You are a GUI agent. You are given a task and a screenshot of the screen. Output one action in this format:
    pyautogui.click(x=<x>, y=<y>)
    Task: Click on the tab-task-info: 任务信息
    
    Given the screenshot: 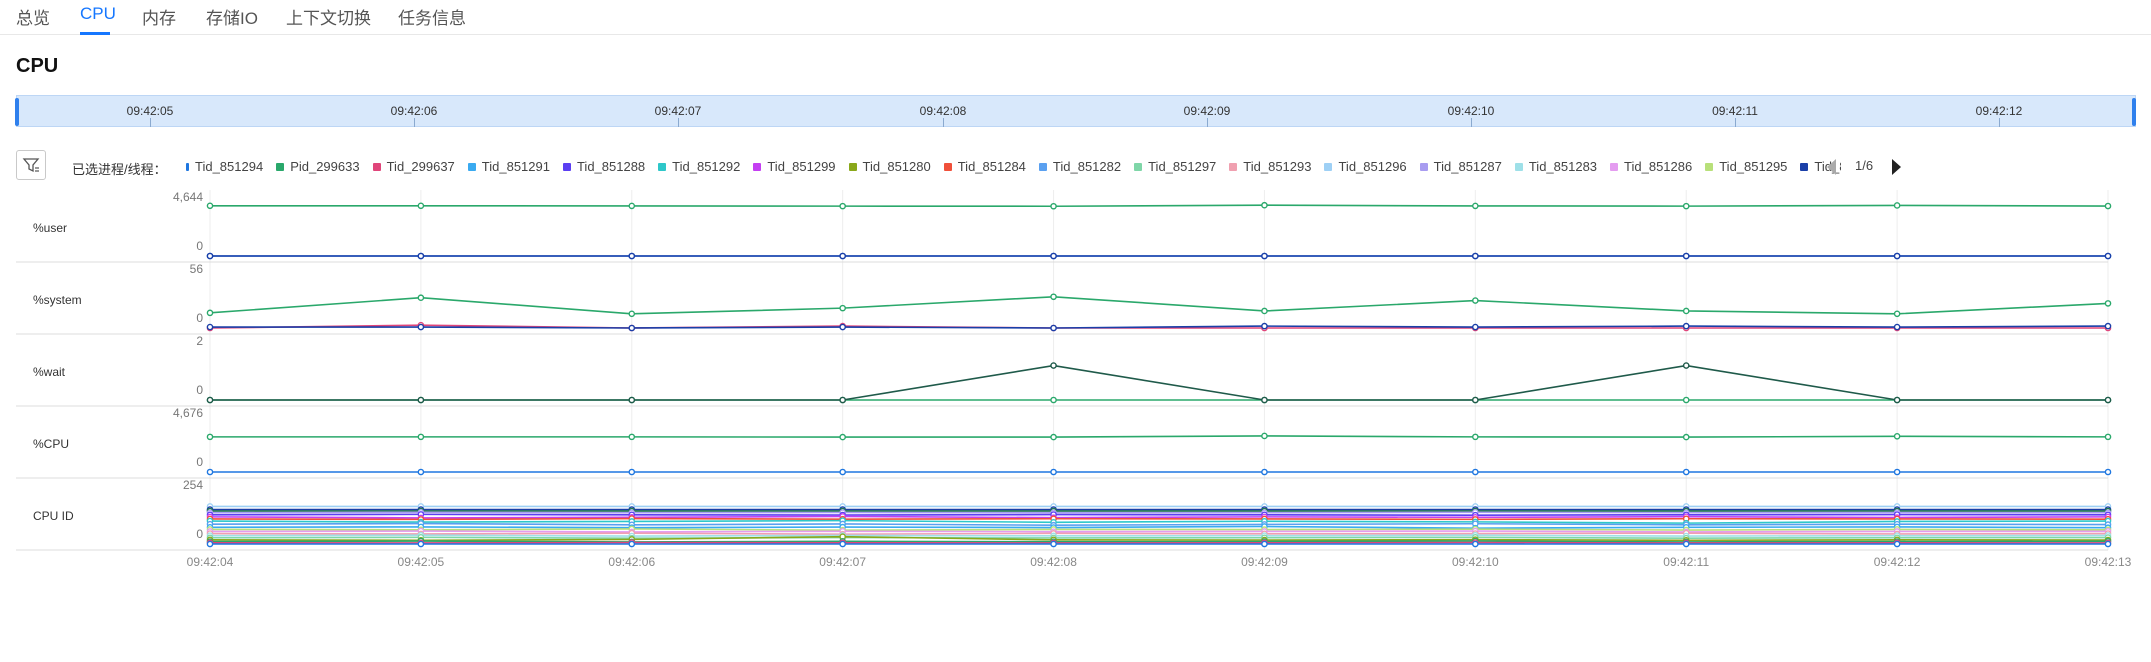 What is the action you would take?
    pyautogui.click(x=432, y=18)
    